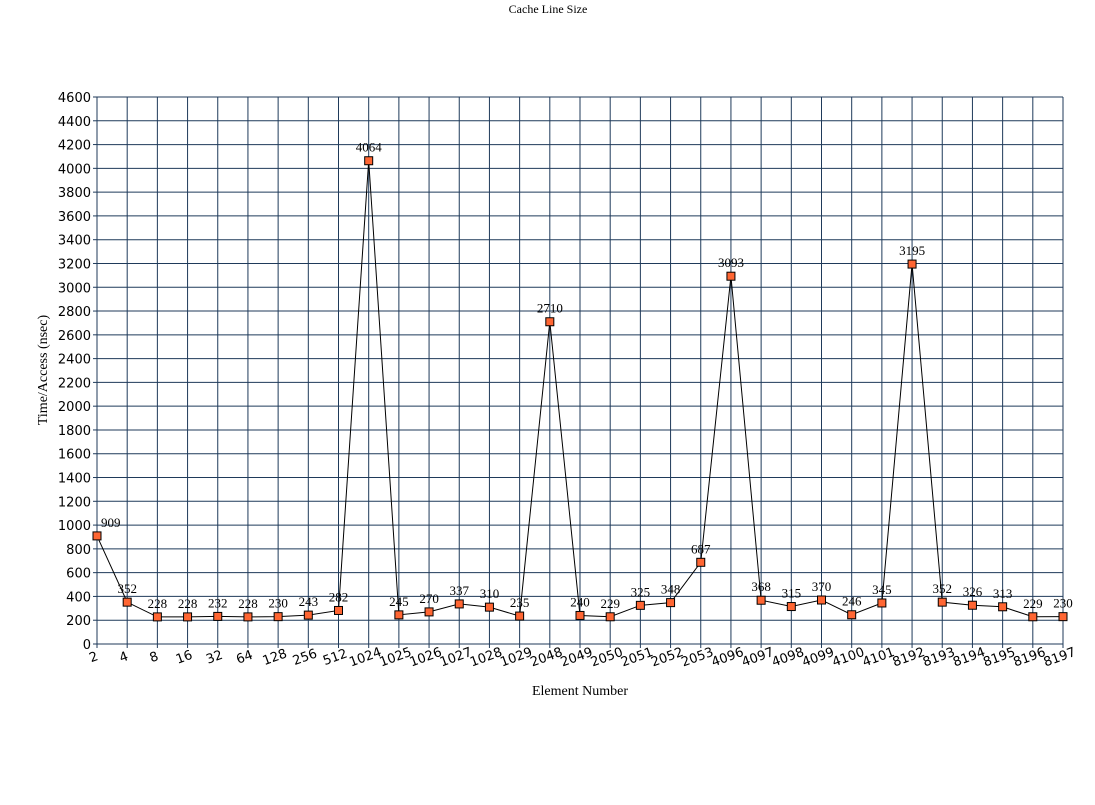 This screenshot has width=1095, height=805. I want to click on data-label: 245, so click(399, 601).